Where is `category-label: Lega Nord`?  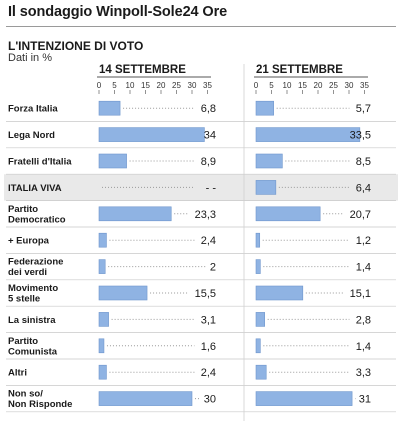 category-label: Lega Nord is located at coordinates (31, 135).